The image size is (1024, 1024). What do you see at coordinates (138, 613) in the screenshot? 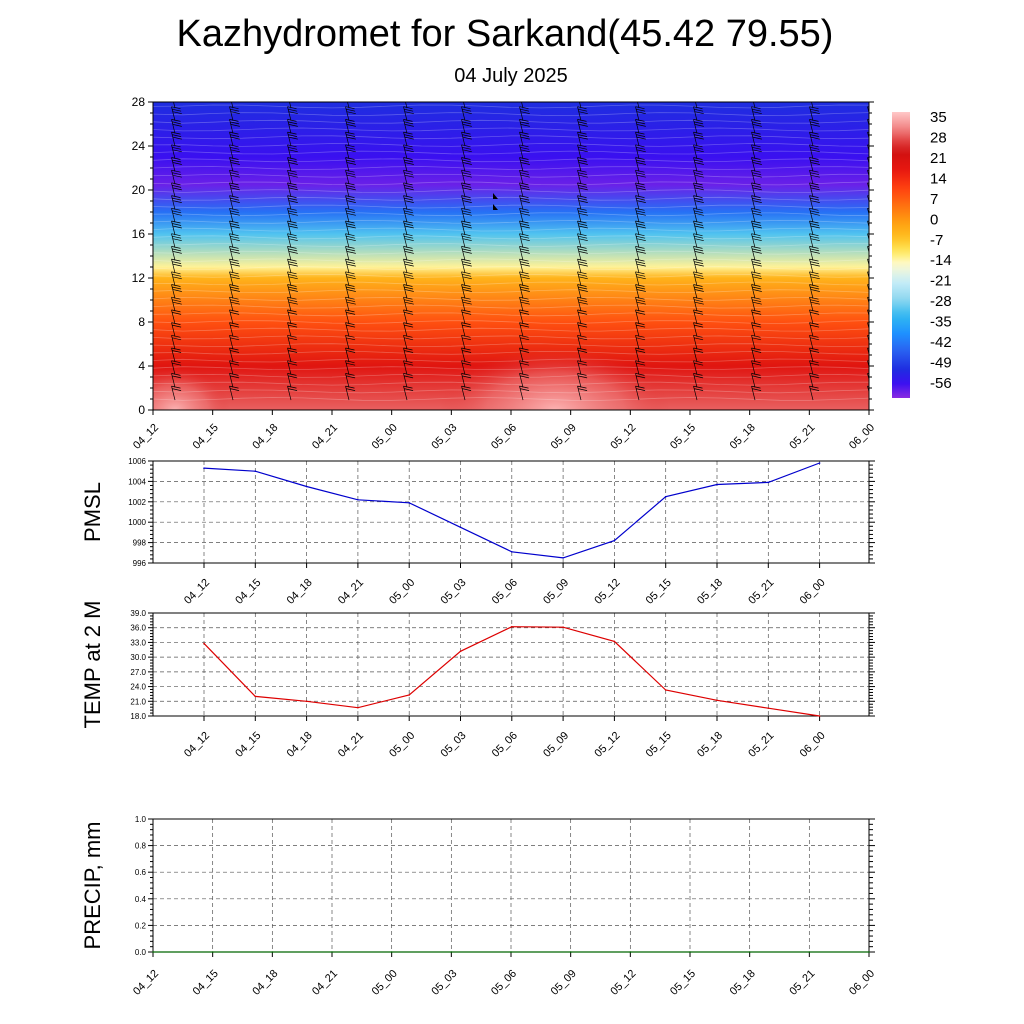
I see `y-tick-label: 39.0` at bounding box center [138, 613].